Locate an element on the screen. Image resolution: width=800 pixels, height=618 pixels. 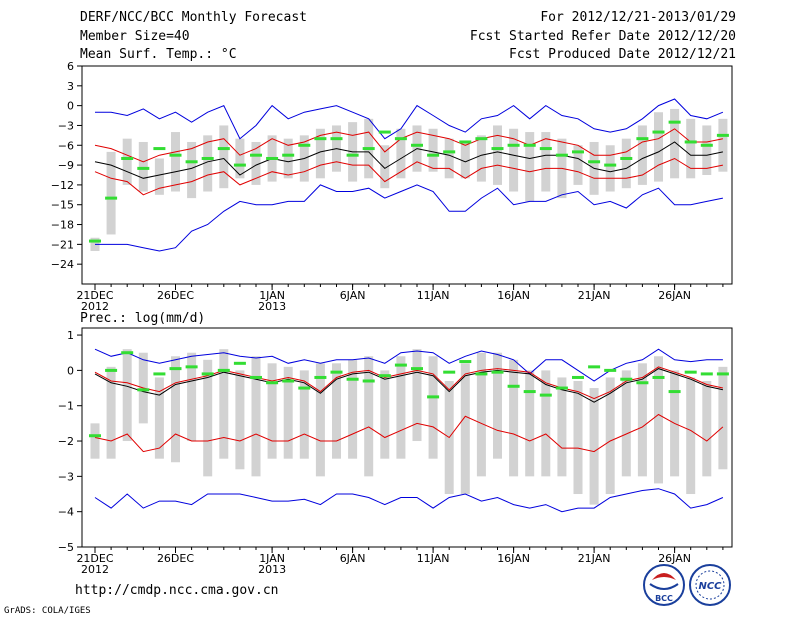
ncc-logo-label: NCC is located at coordinates (710, 586).